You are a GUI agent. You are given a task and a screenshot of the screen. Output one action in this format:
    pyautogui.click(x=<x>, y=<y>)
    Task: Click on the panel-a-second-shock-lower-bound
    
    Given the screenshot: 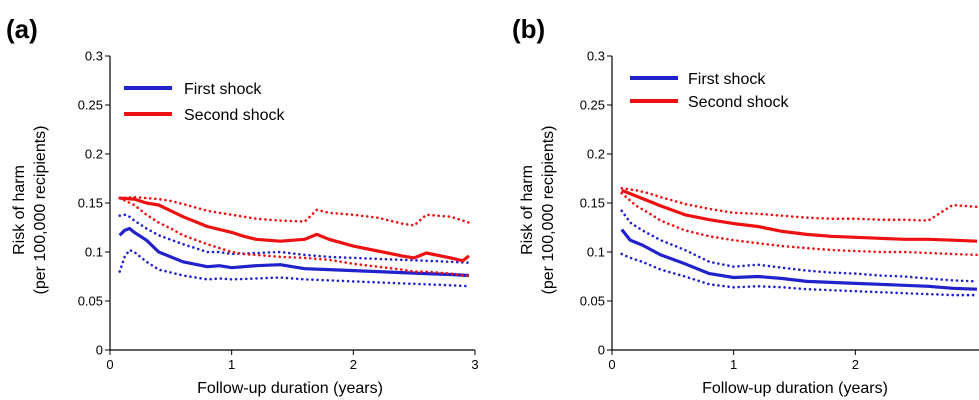 What is the action you would take?
    pyautogui.click(x=294, y=236)
    